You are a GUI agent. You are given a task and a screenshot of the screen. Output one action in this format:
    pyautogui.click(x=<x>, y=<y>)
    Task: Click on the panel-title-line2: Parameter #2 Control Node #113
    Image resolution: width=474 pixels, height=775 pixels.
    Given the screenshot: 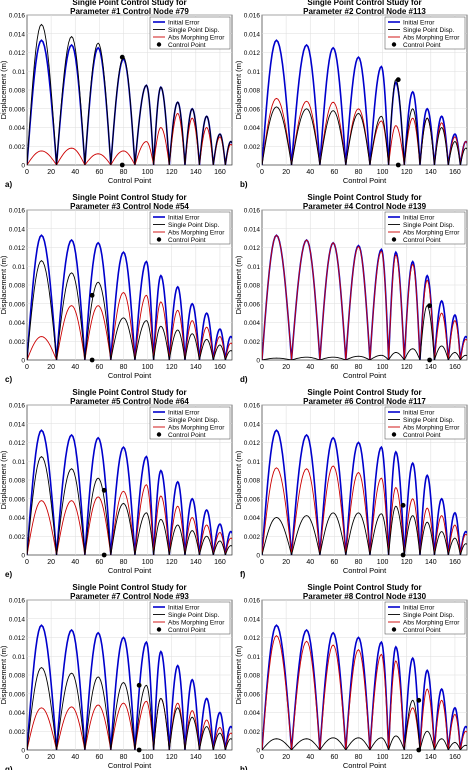 What is the action you would take?
    pyautogui.click(x=364, y=11)
    